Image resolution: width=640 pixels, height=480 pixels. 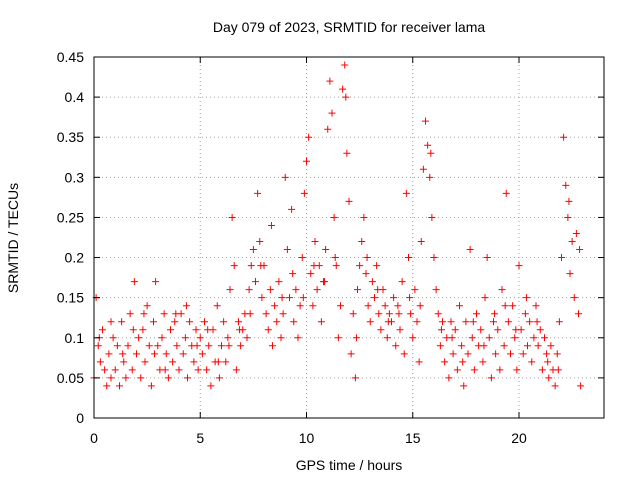 What do you see at coordinates (13, 238) in the screenshot?
I see `y-axis-label: SRMTID / TECUs` at bounding box center [13, 238].